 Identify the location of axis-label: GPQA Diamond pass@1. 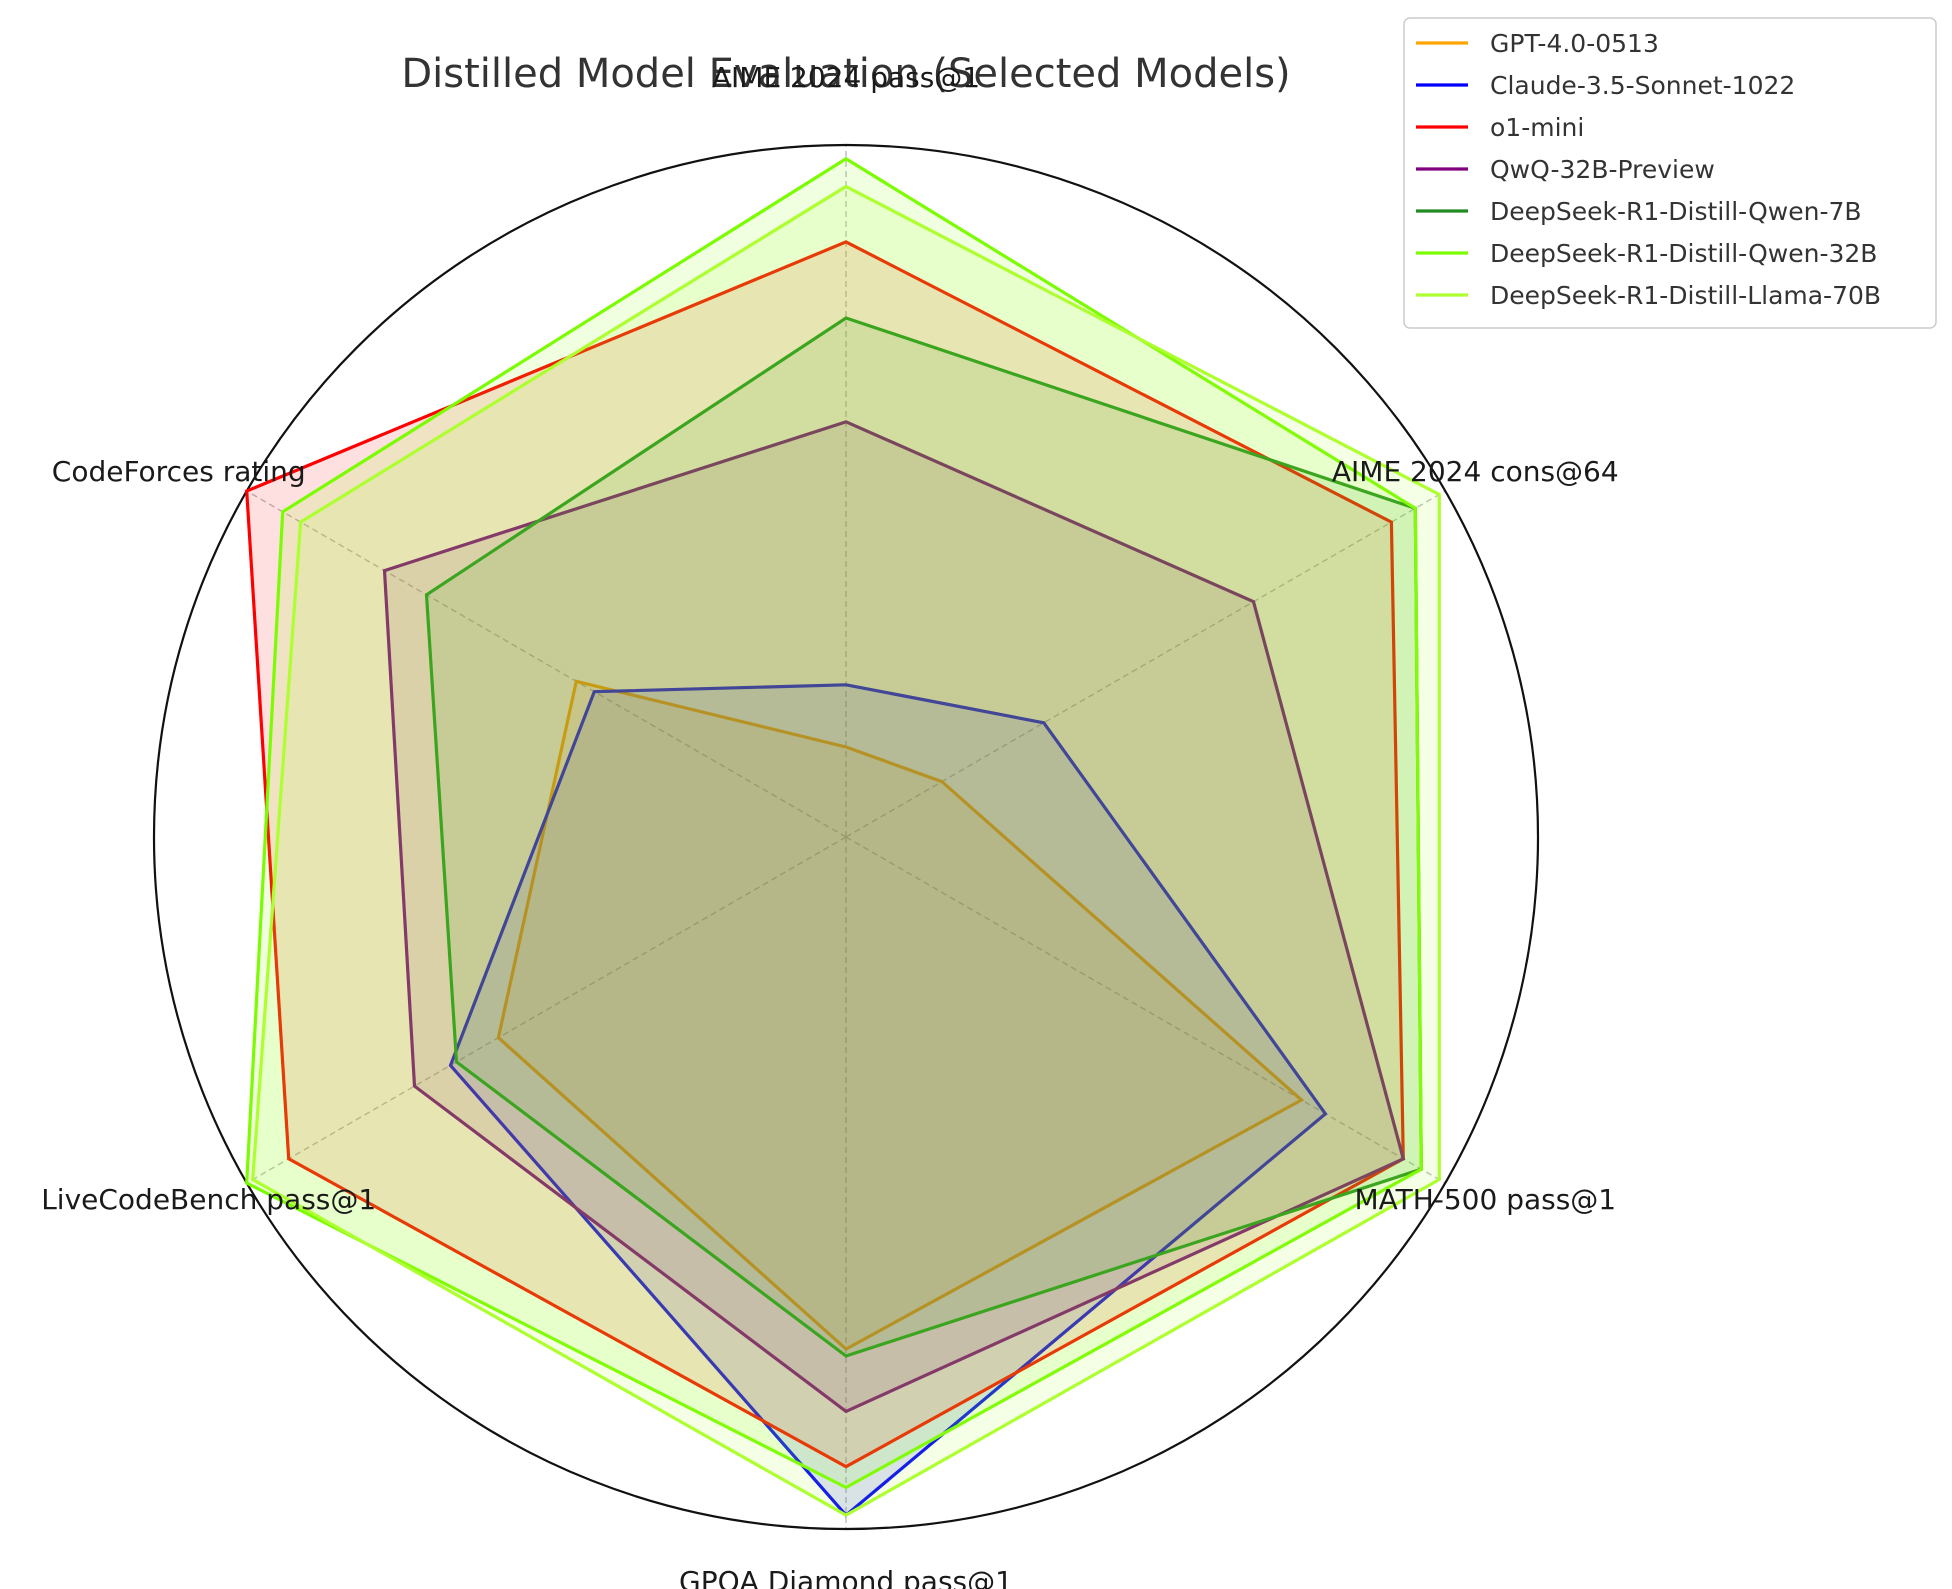
(846, 1577).